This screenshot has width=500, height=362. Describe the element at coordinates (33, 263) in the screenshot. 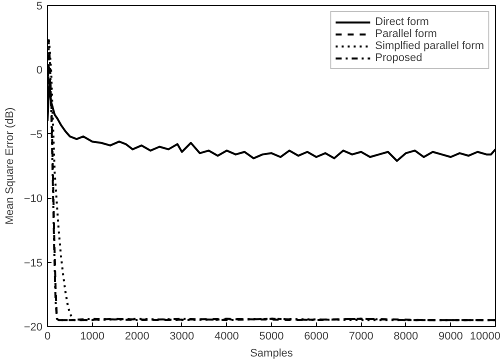

I see `y-tick-label: −15` at that location.